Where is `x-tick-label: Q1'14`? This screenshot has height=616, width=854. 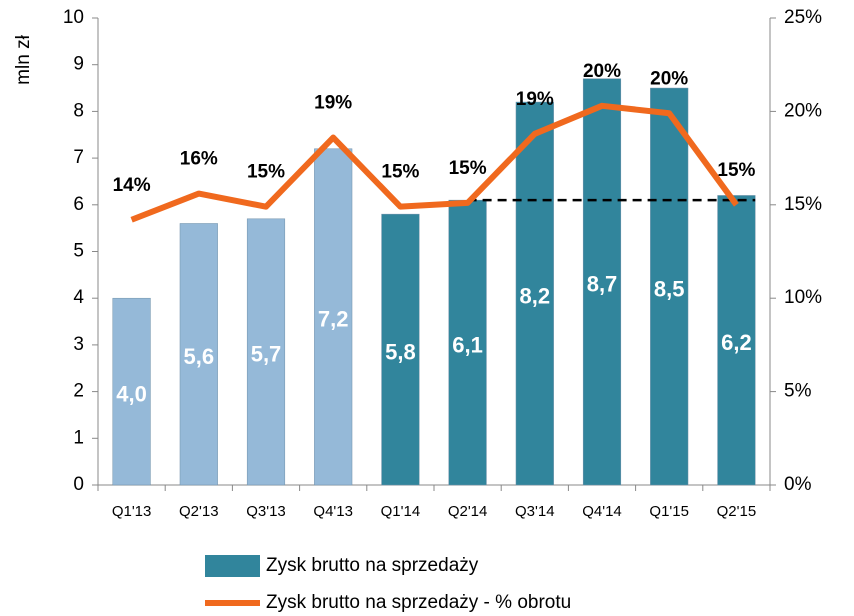
x-tick-label: Q1'14 is located at coordinates (401, 511).